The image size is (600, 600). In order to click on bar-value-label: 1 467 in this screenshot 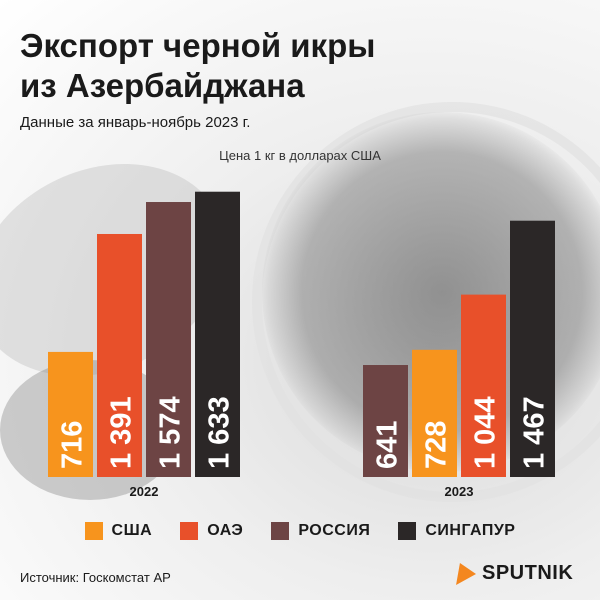, I will do `click(535, 432)`.